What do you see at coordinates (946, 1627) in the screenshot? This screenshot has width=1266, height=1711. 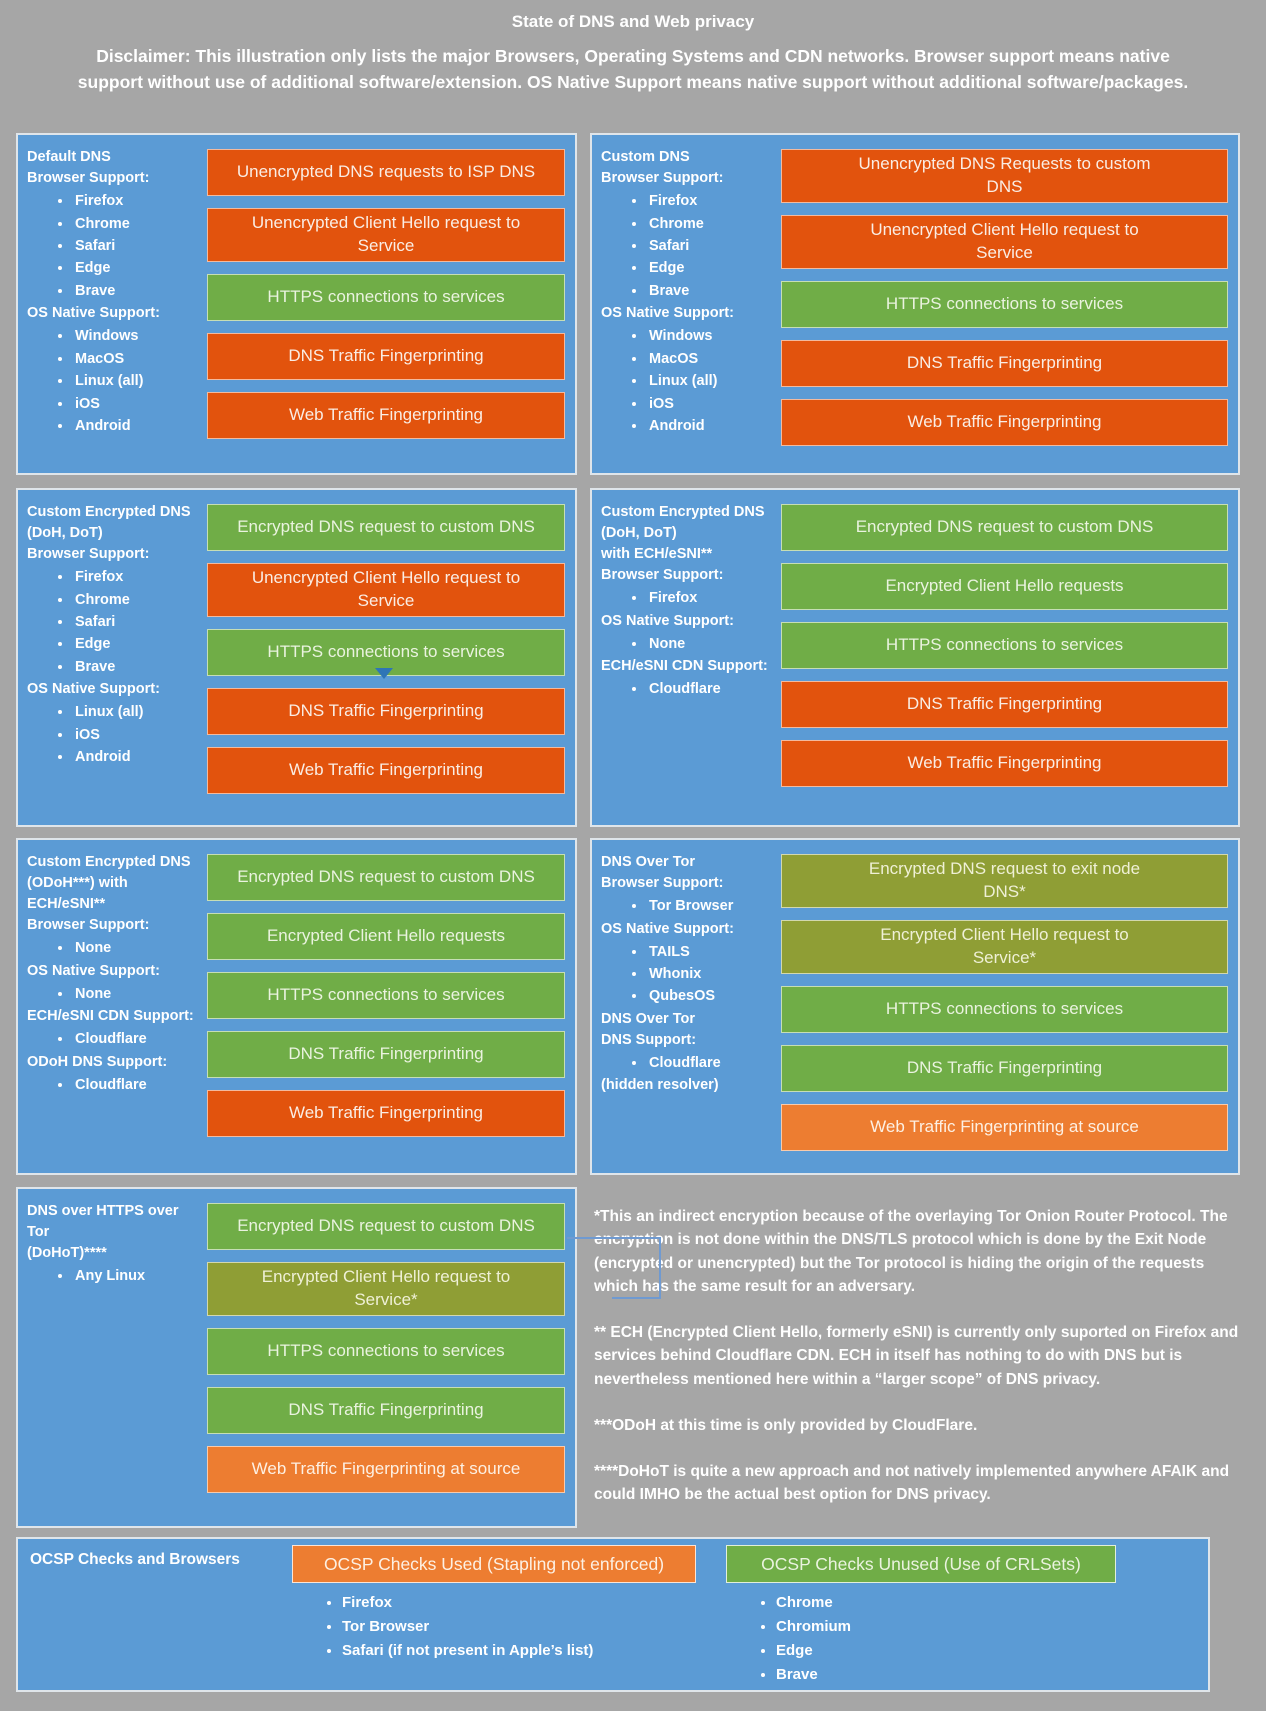 I see `ocsp-browser-item: Chromium` at bounding box center [946, 1627].